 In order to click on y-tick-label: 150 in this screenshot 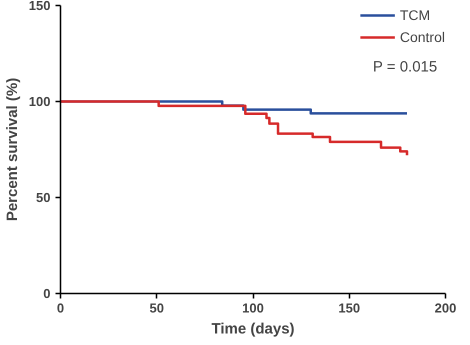, I will do `click(39, 6)`.